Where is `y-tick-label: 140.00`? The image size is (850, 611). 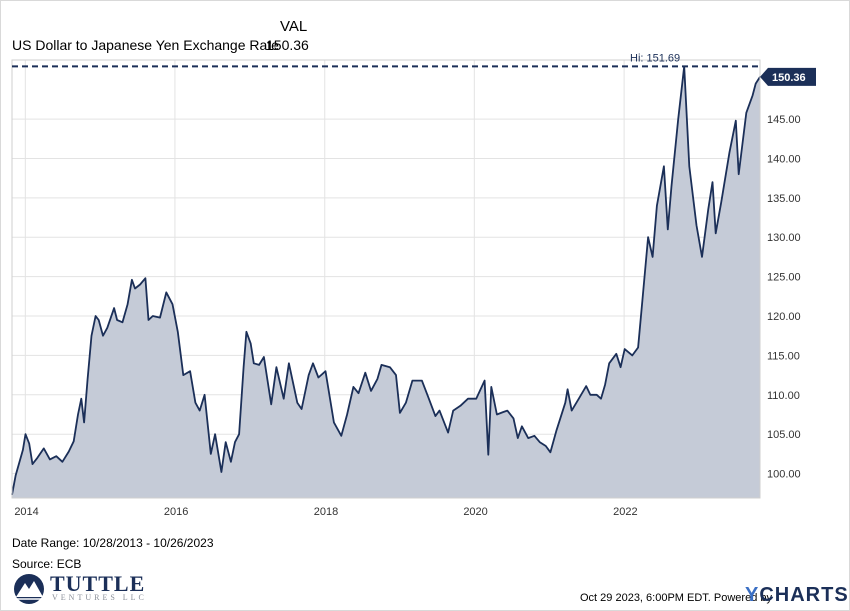
y-tick-label: 140.00 is located at coordinates (784, 159).